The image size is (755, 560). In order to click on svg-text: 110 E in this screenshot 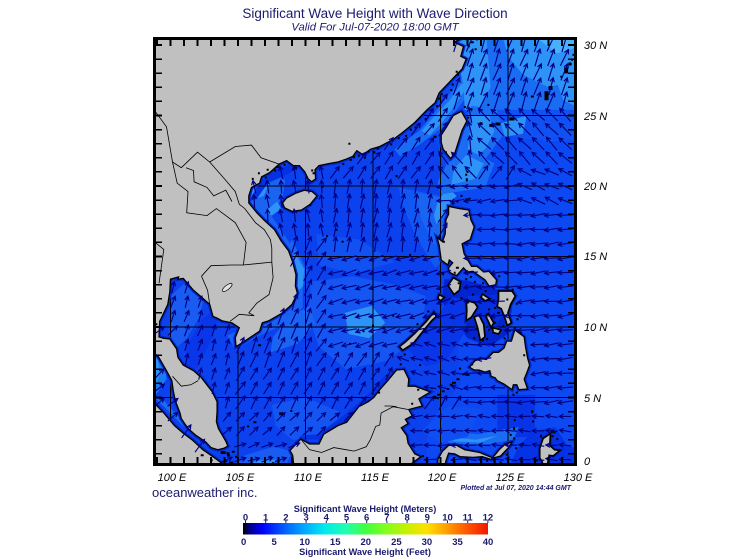, I will do `click(308, 478)`.